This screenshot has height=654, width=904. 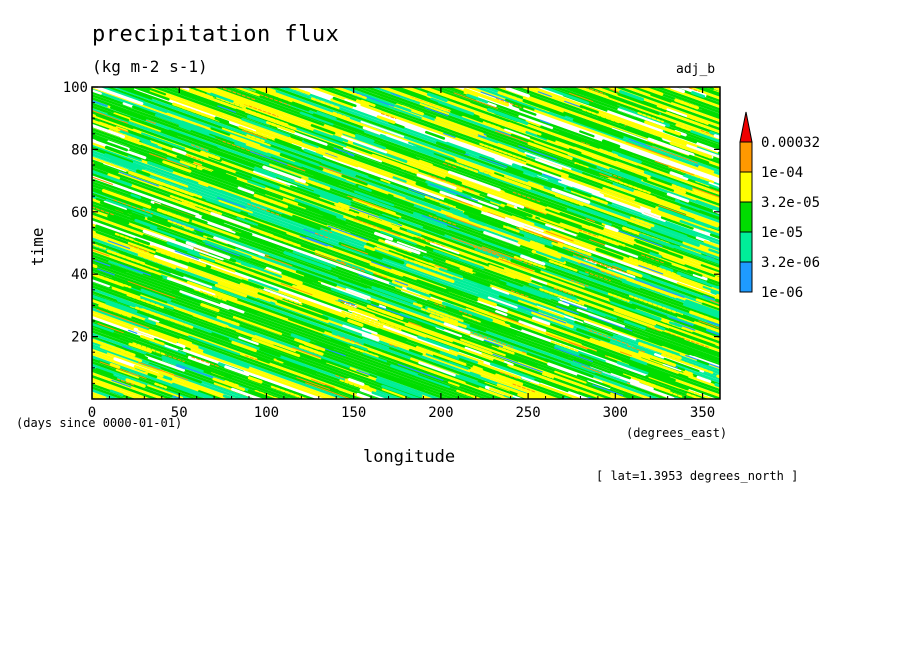 What do you see at coordinates (79, 150) in the screenshot?
I see `y-tick-label: 80` at bounding box center [79, 150].